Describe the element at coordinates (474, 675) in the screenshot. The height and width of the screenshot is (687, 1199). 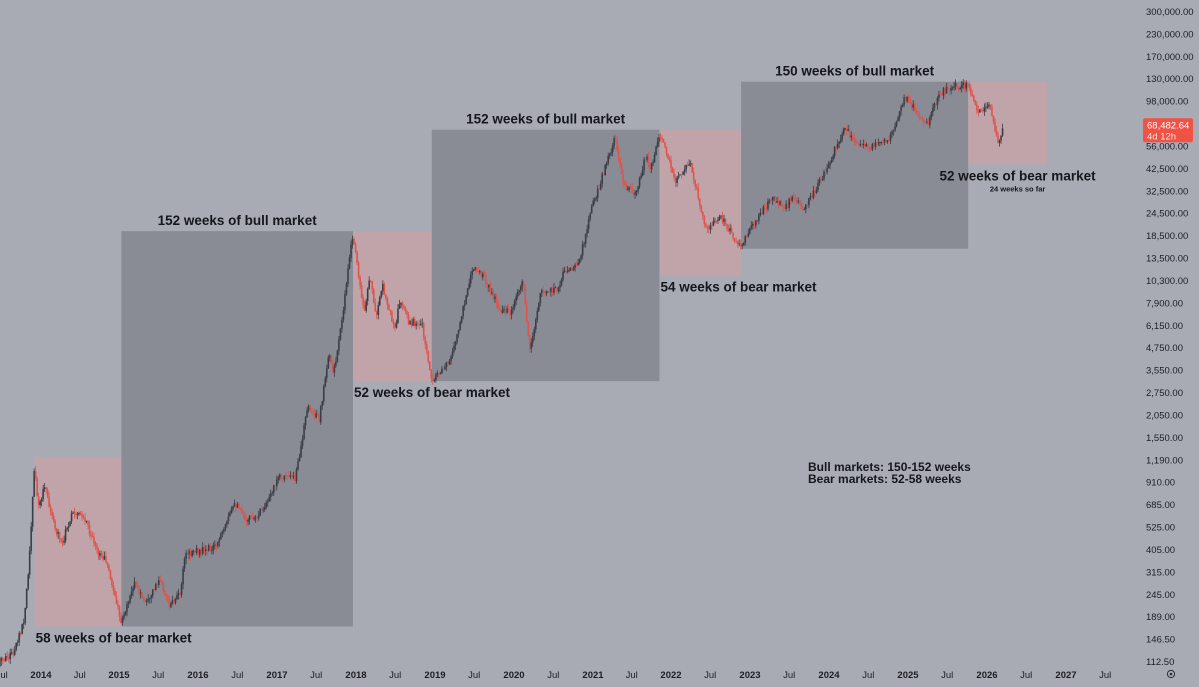
I see `x-tick-label-12: Jul` at that location.